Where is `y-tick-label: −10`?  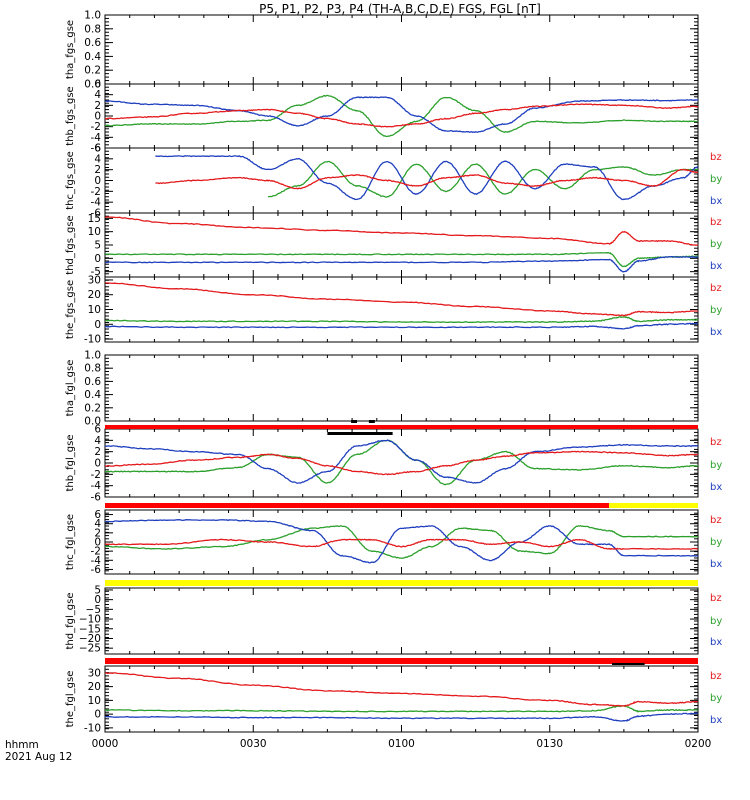
y-tick-label: −10 is located at coordinates (90, 620).